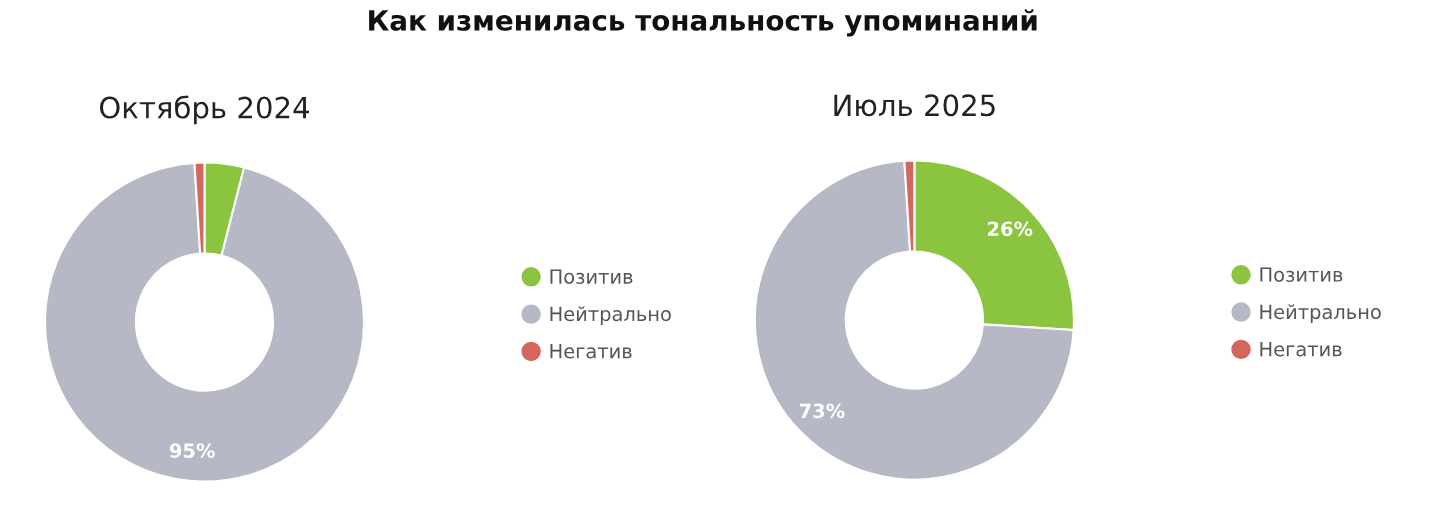  What do you see at coordinates (703, 23) in the screenshot?
I see `chart-title: Как изменилась тональность упоминаний` at bounding box center [703, 23].